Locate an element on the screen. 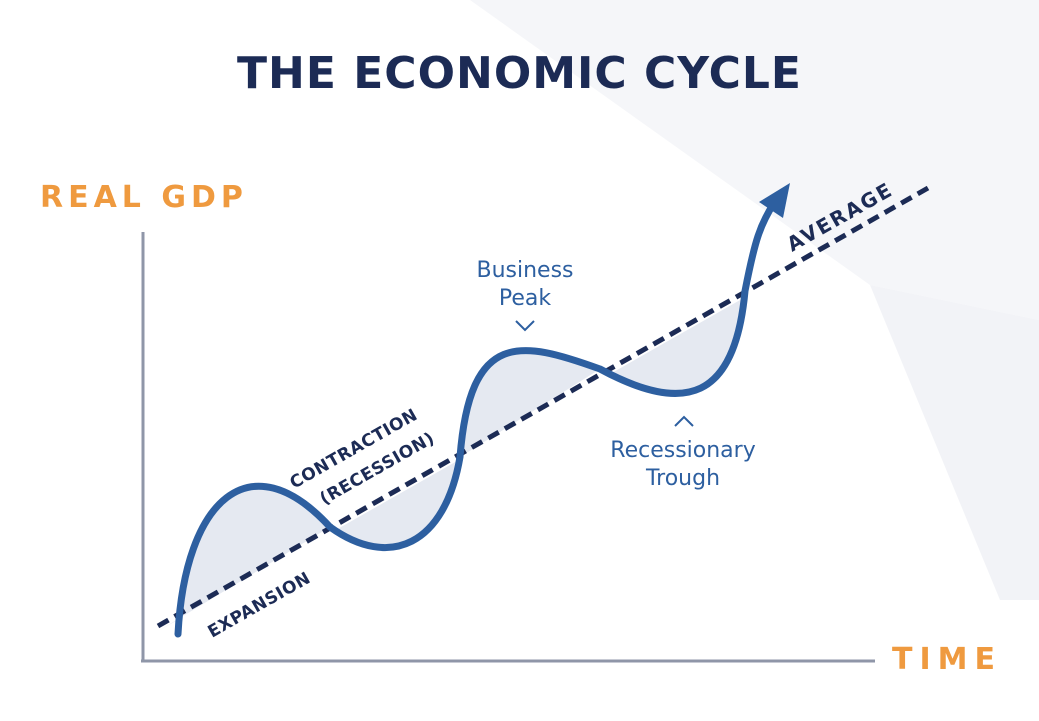  recessionary-trough-label-line1: Recessionary is located at coordinates (682, 450).